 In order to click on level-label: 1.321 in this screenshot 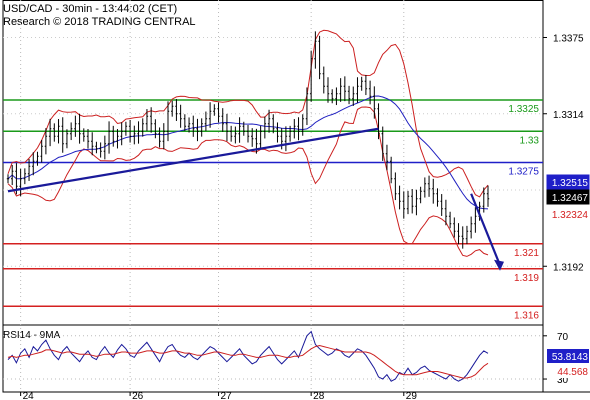, I will do `click(526, 253)`.